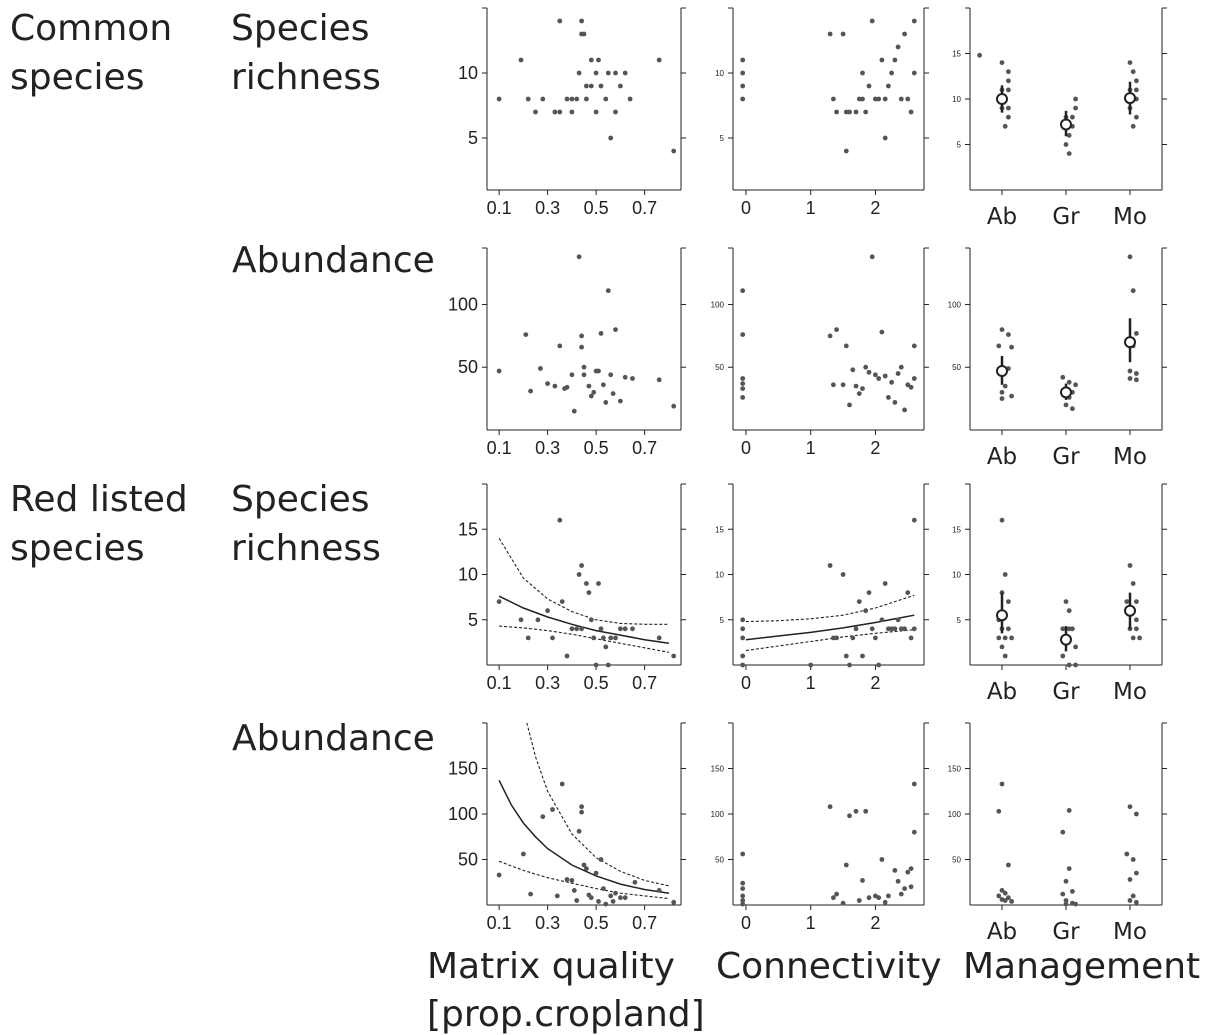 The width and height of the screenshot is (1220, 1035). Describe the element at coordinates (596, 683) in the screenshot. I see `x-tick-label: 0.5` at that location.